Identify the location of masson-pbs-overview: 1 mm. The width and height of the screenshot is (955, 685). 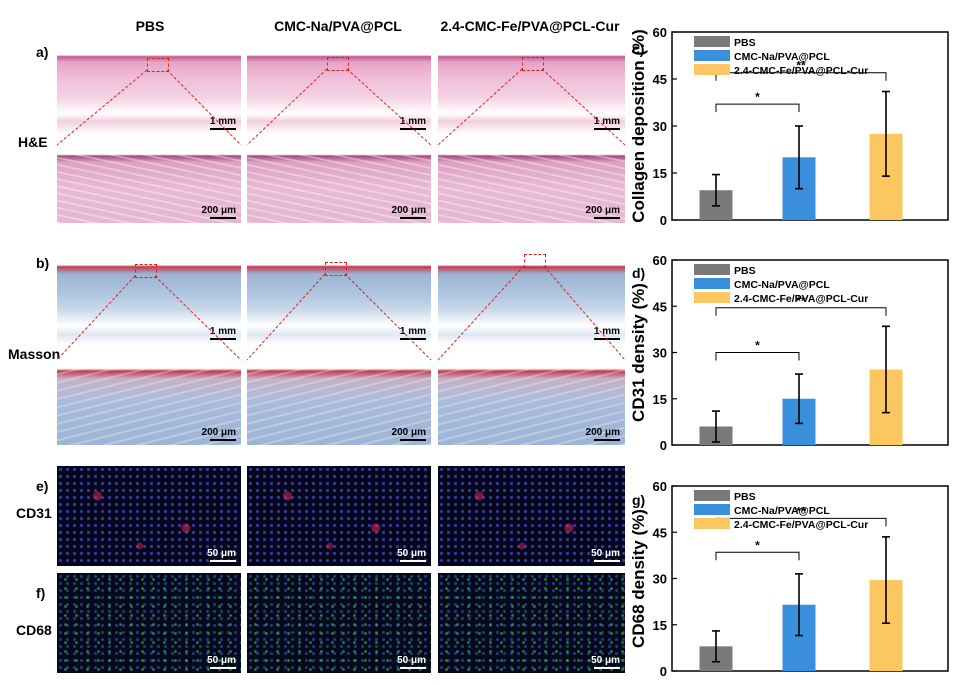
(149, 298).